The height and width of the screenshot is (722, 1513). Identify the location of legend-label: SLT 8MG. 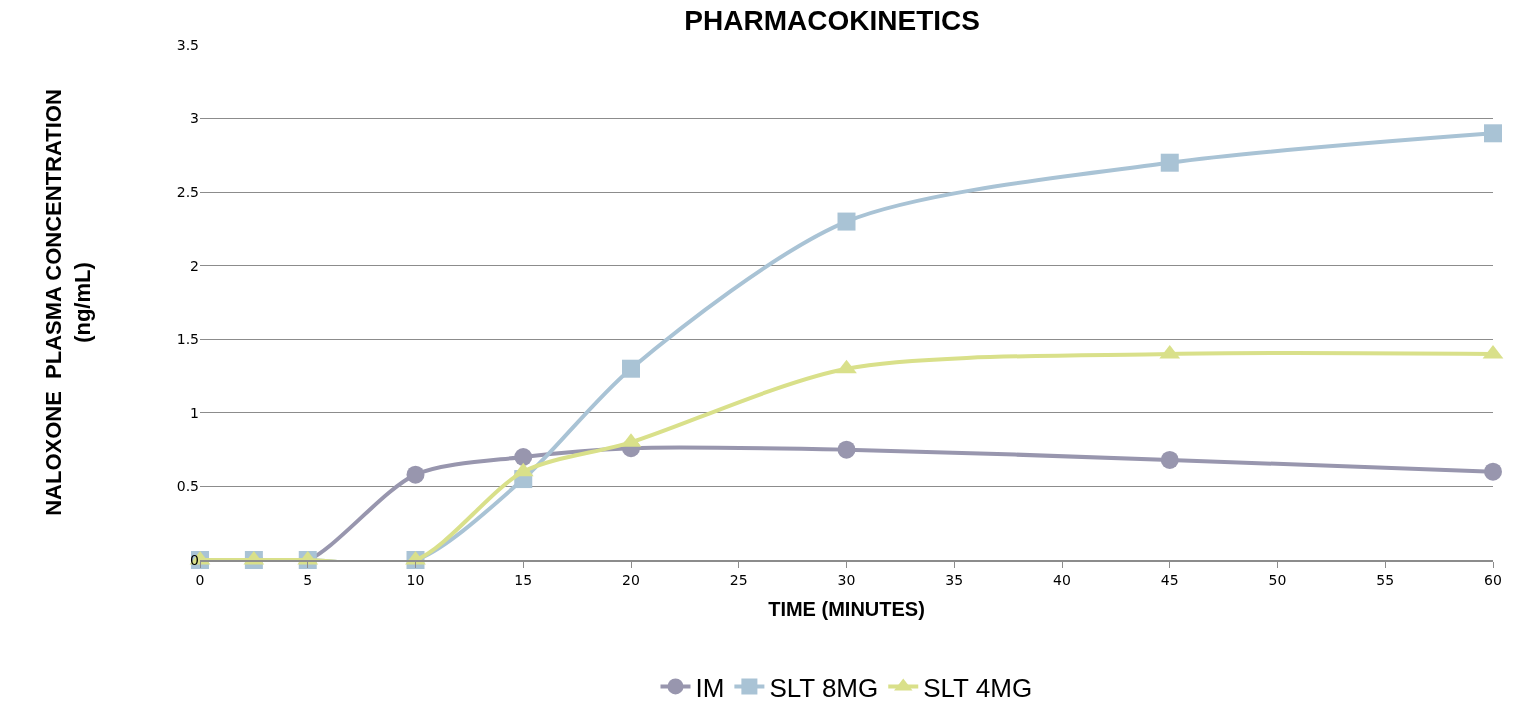
(824, 687).